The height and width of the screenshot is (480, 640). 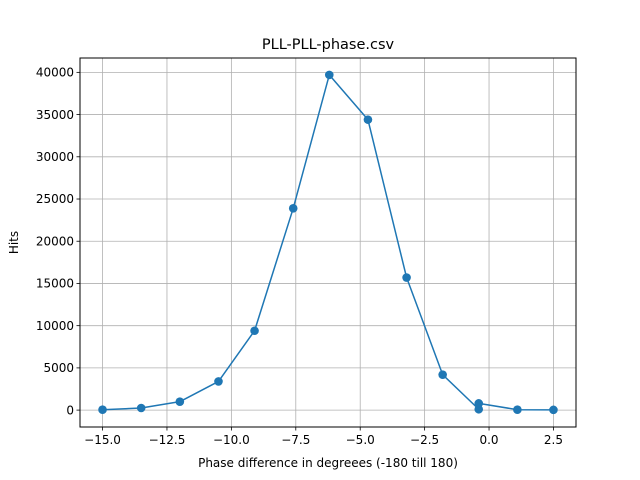 I want to click on x-axis-ticks: −15.0 −12.5 −10.0 −7.5 −5.0 −2.5 0.0 2.5, so click(x=323, y=437).